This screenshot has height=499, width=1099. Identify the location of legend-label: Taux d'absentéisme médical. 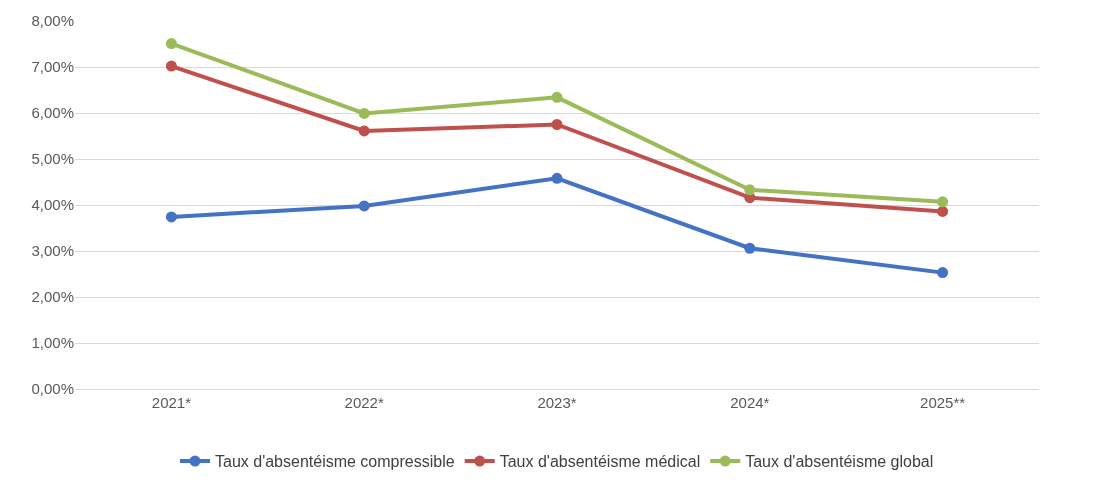
(600, 462).